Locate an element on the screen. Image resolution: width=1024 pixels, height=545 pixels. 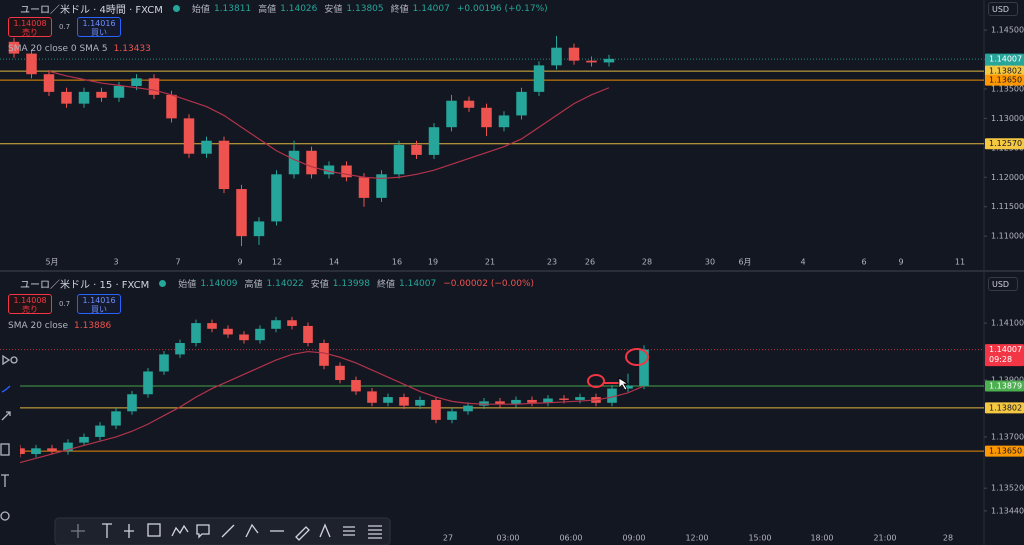
y-tick-label: 1.13500 is located at coordinates (1007, 88).